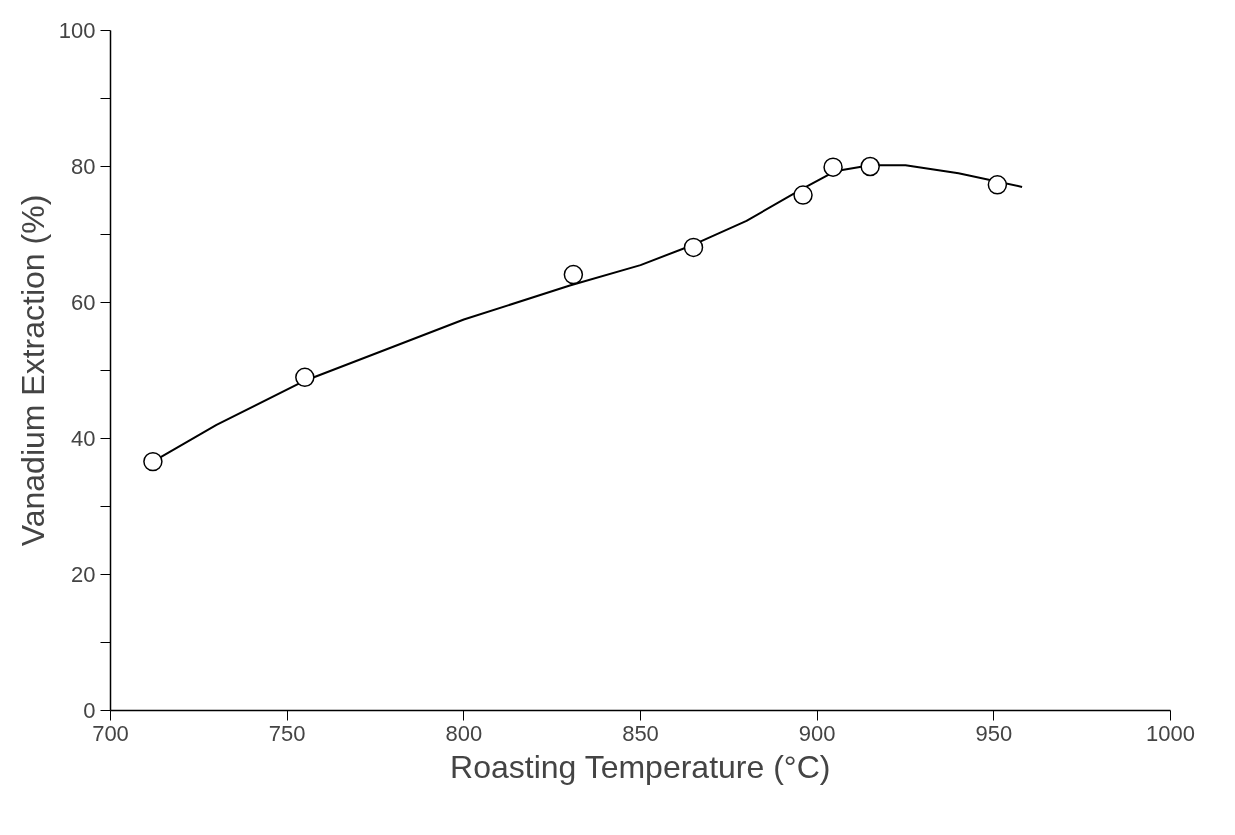 The height and width of the screenshot is (835, 1235). Describe the element at coordinates (32, 370) in the screenshot. I see `y-axis-title: Vanadium Extraction (%)` at that location.